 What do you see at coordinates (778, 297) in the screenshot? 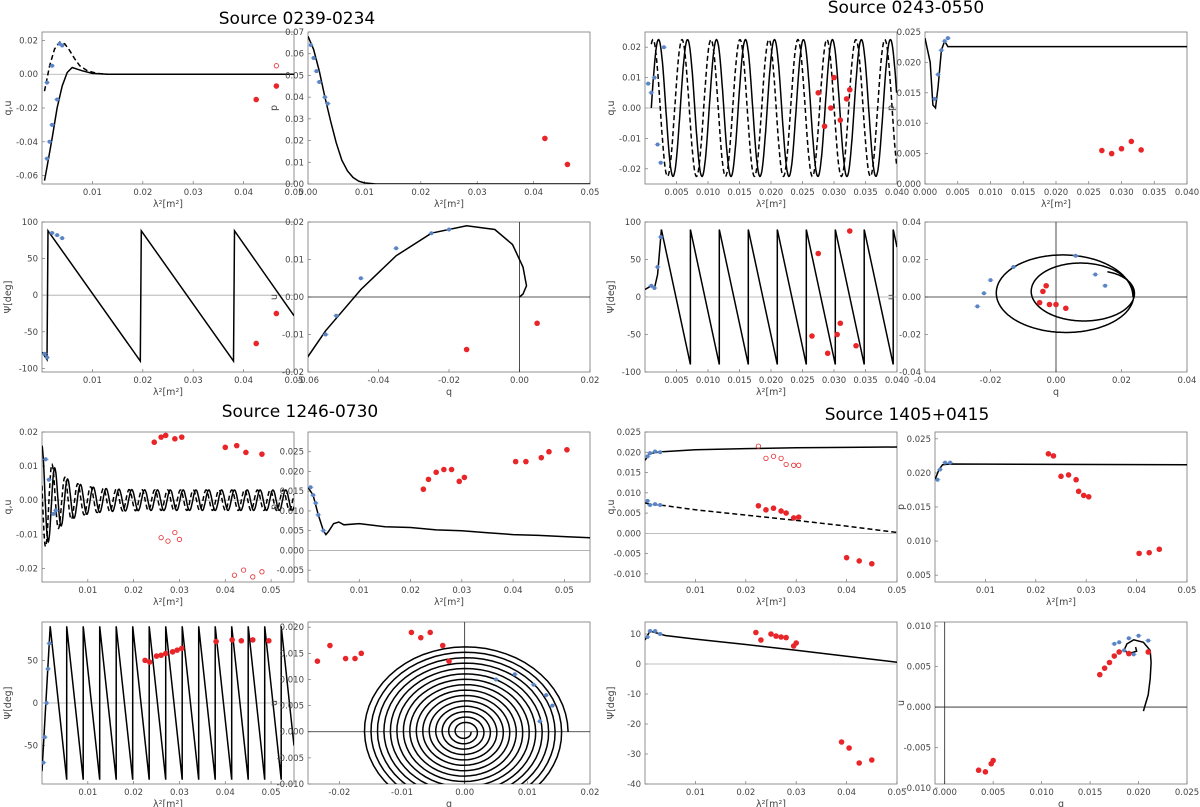
I see `model-curve-saw` at bounding box center [778, 297].